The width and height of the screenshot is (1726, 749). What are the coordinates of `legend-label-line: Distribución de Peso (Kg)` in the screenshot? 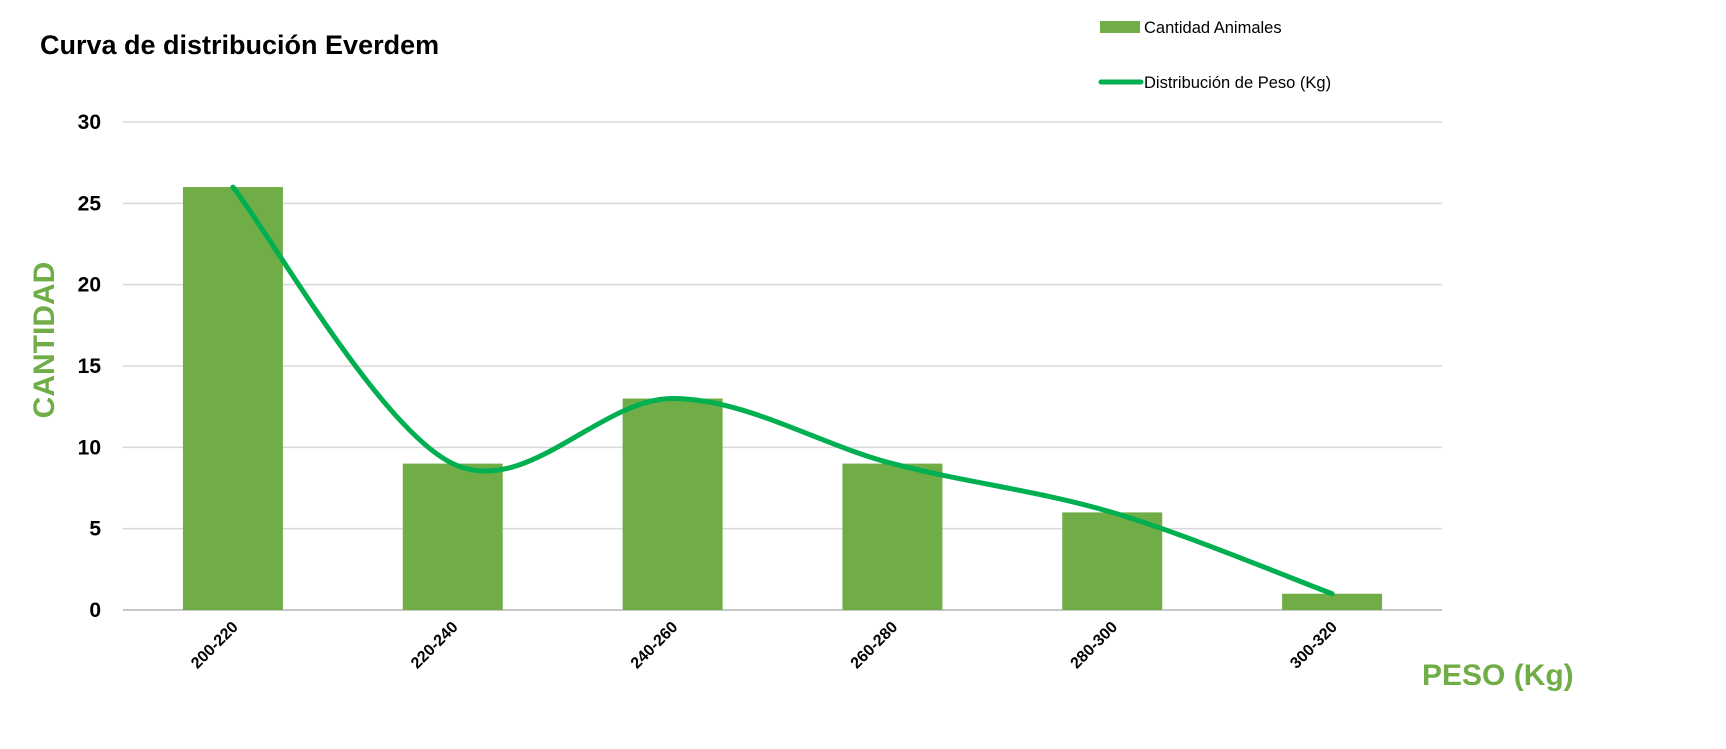 It's located at (1237, 83).